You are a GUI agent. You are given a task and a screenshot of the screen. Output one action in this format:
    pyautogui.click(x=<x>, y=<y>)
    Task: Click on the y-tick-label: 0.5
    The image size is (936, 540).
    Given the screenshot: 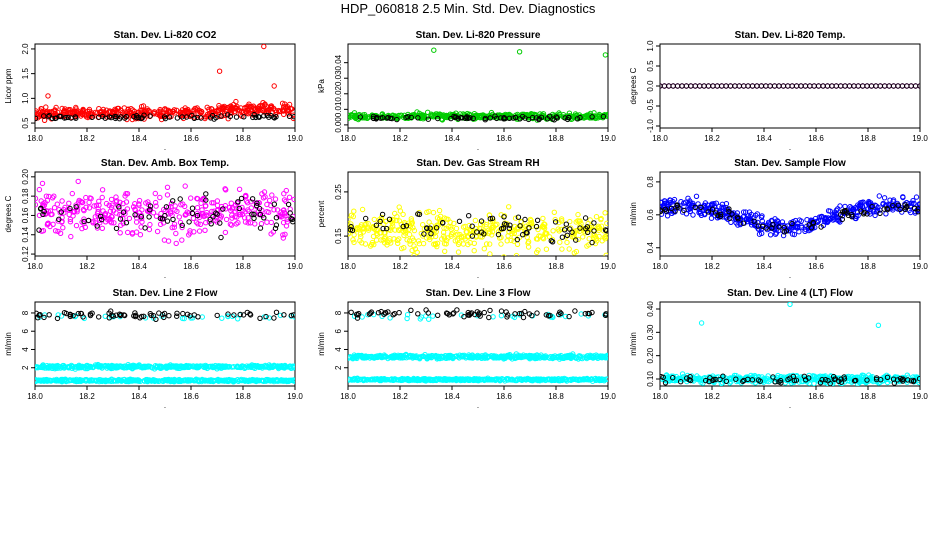 What is the action you would take?
    pyautogui.click(x=650, y=66)
    